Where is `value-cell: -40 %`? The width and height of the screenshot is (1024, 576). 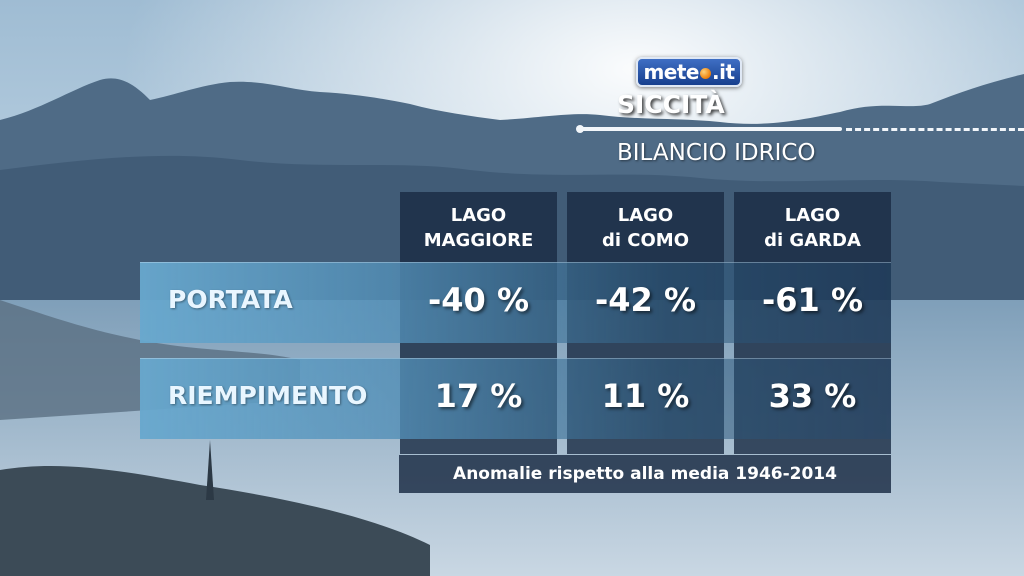 value-cell: -40 % is located at coordinates (478, 300).